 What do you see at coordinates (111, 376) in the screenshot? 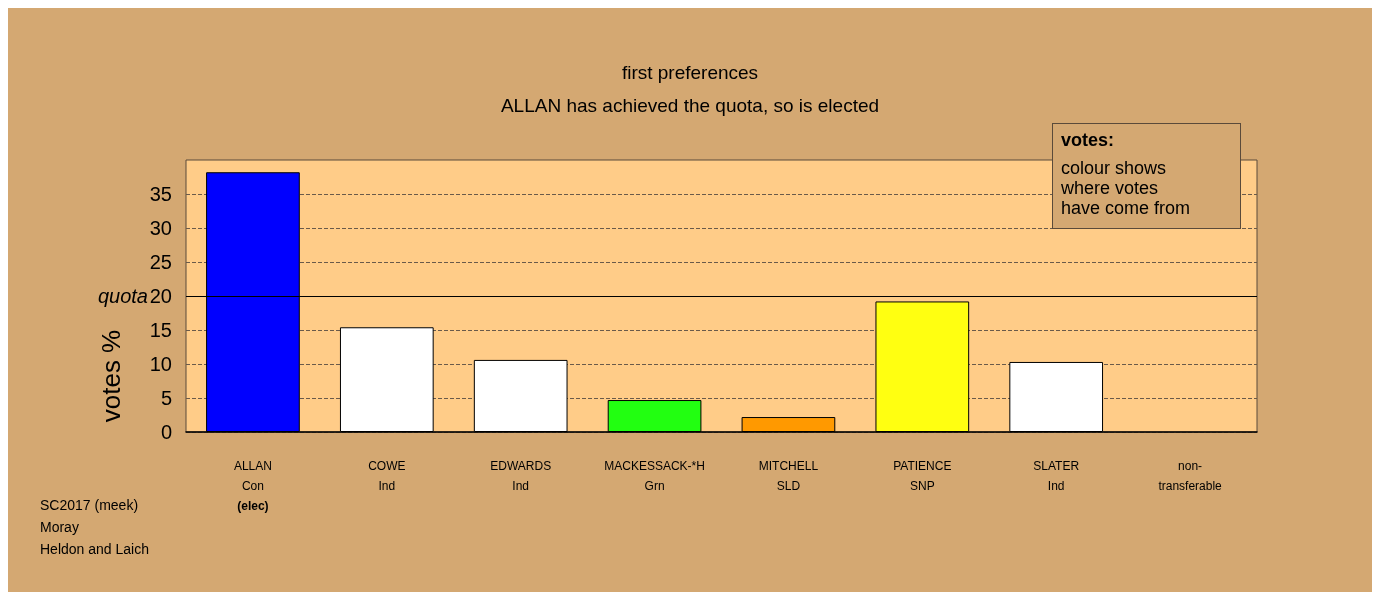
I see `y-axis-title: votes %` at bounding box center [111, 376].